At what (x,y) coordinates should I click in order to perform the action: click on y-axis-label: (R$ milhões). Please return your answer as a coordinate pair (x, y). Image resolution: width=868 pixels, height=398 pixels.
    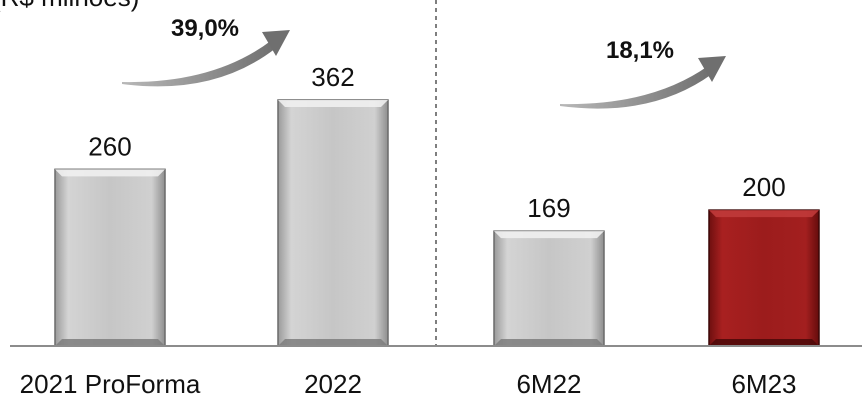
    Looking at the image, I should click on (69, 6).